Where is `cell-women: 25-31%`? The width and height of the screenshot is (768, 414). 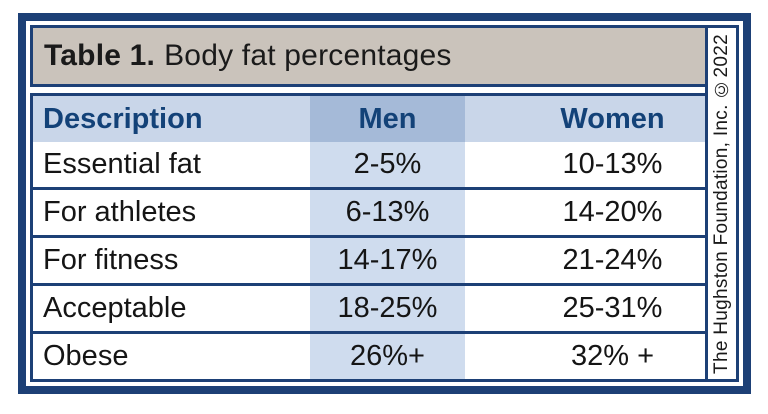
cell-women: 25-31% is located at coordinates (612, 308).